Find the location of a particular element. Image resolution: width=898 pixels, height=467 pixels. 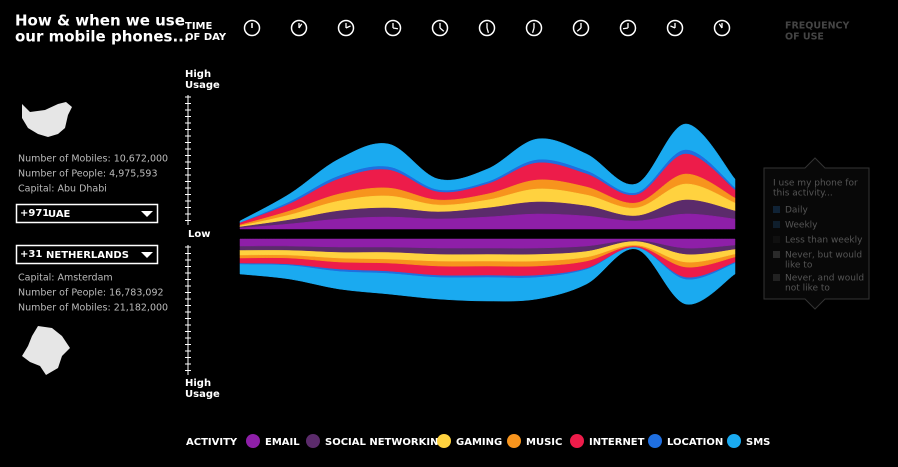

legend-label: GAMING is located at coordinates (479, 442).